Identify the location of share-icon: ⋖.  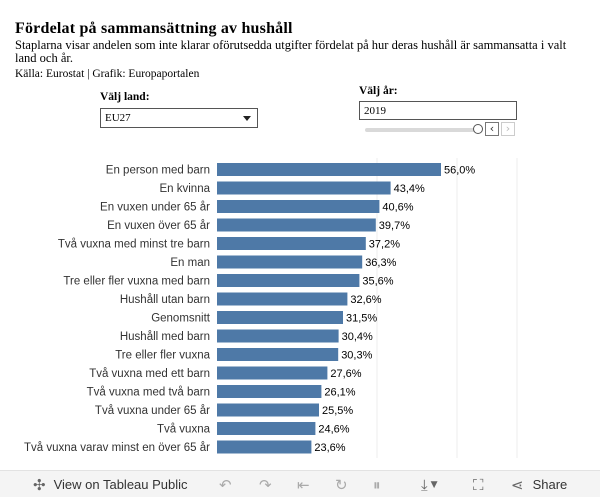
(517, 484).